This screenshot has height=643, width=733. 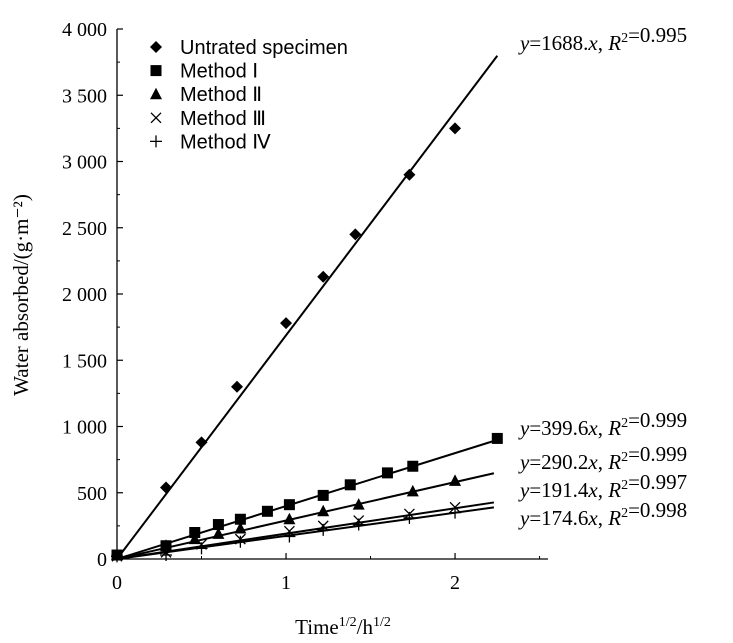 I want to click on y-tick-label: 500, so click(x=92, y=494).